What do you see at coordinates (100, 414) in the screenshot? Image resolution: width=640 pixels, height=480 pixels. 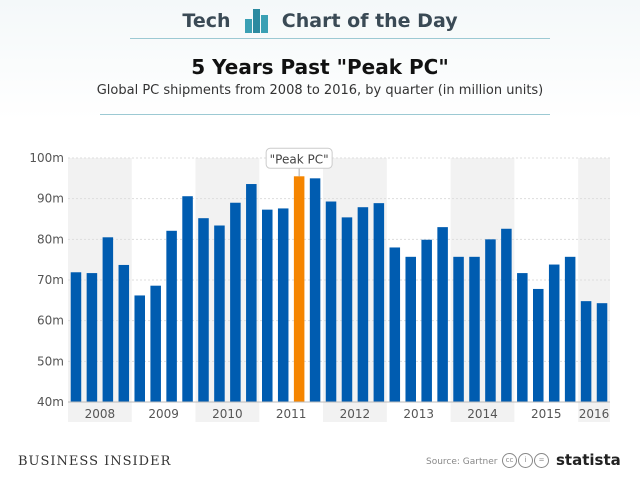 I see `x-tick-label: 2008` at bounding box center [100, 414].